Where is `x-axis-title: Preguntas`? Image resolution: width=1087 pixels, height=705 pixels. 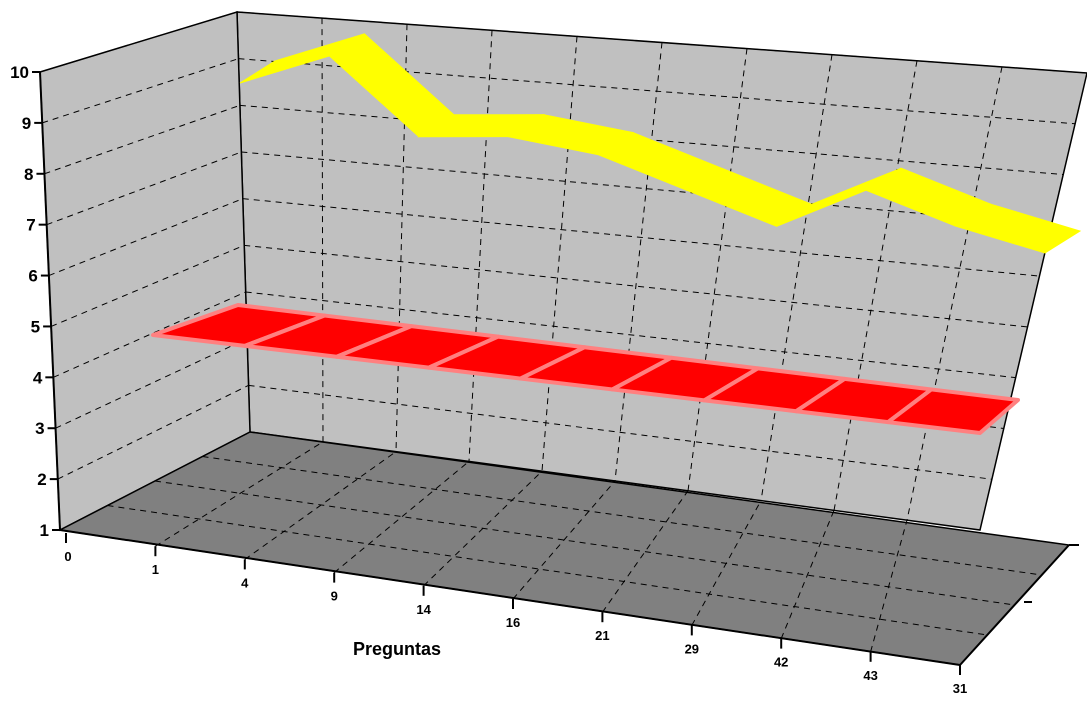
x-axis-title: Preguntas is located at coordinates (397, 649).